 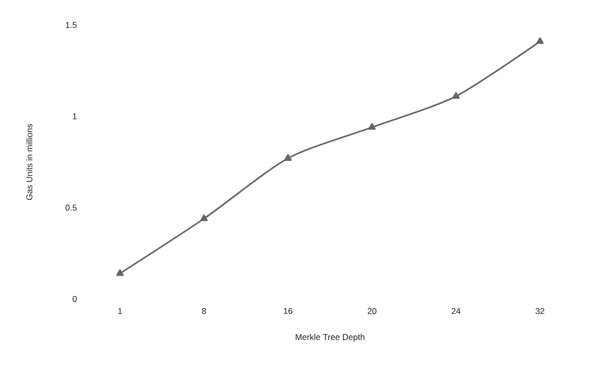 What do you see at coordinates (372, 311) in the screenshot?
I see `x-tick-label: 20` at bounding box center [372, 311].